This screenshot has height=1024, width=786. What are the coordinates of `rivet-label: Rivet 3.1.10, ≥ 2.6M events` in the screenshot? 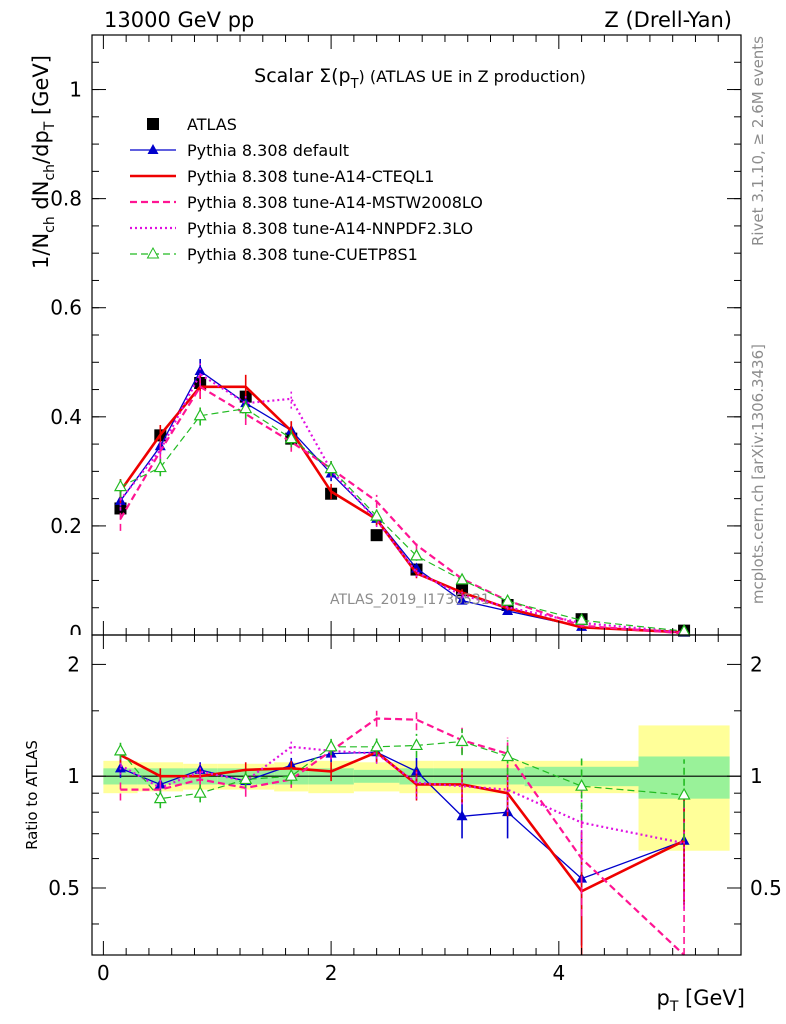 It's located at (758, 141).